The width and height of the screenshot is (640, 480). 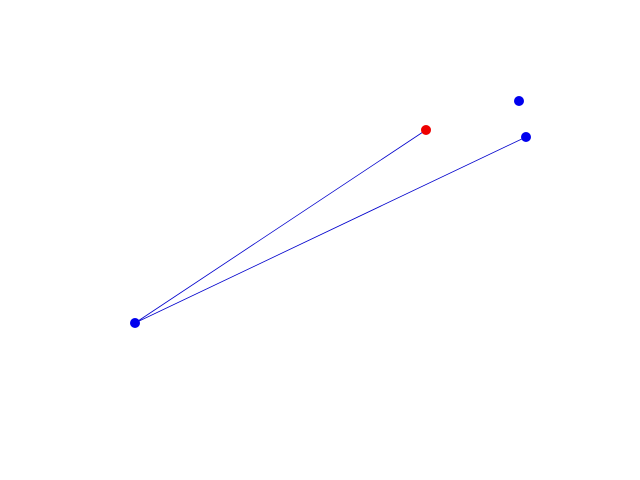 I want to click on selected-node, so click(x=426, y=130).